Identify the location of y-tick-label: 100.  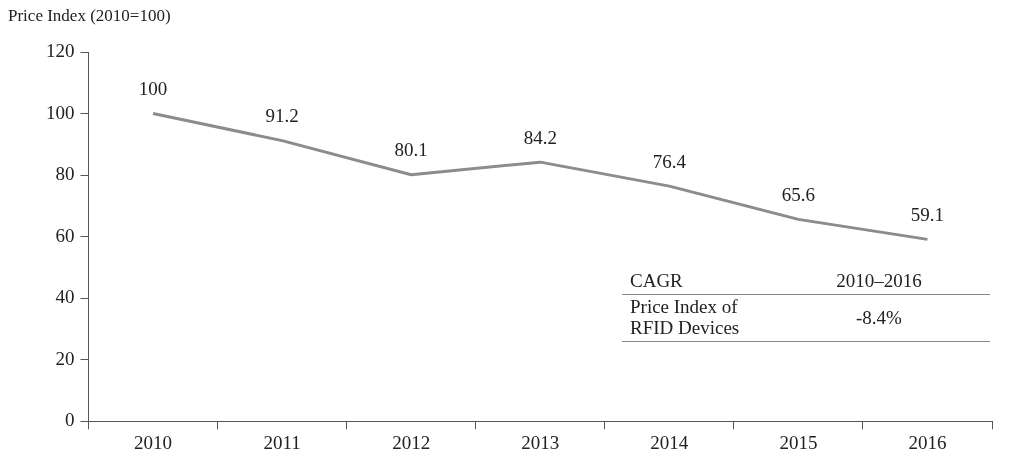
(60, 112).